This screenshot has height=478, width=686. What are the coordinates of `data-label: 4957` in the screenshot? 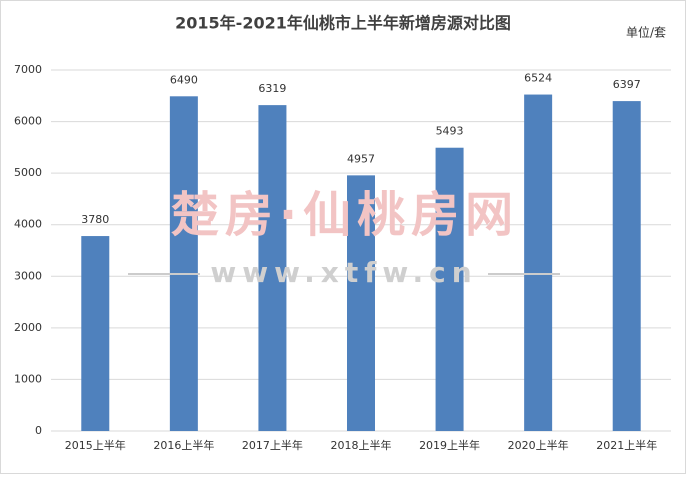 It's located at (361, 158).